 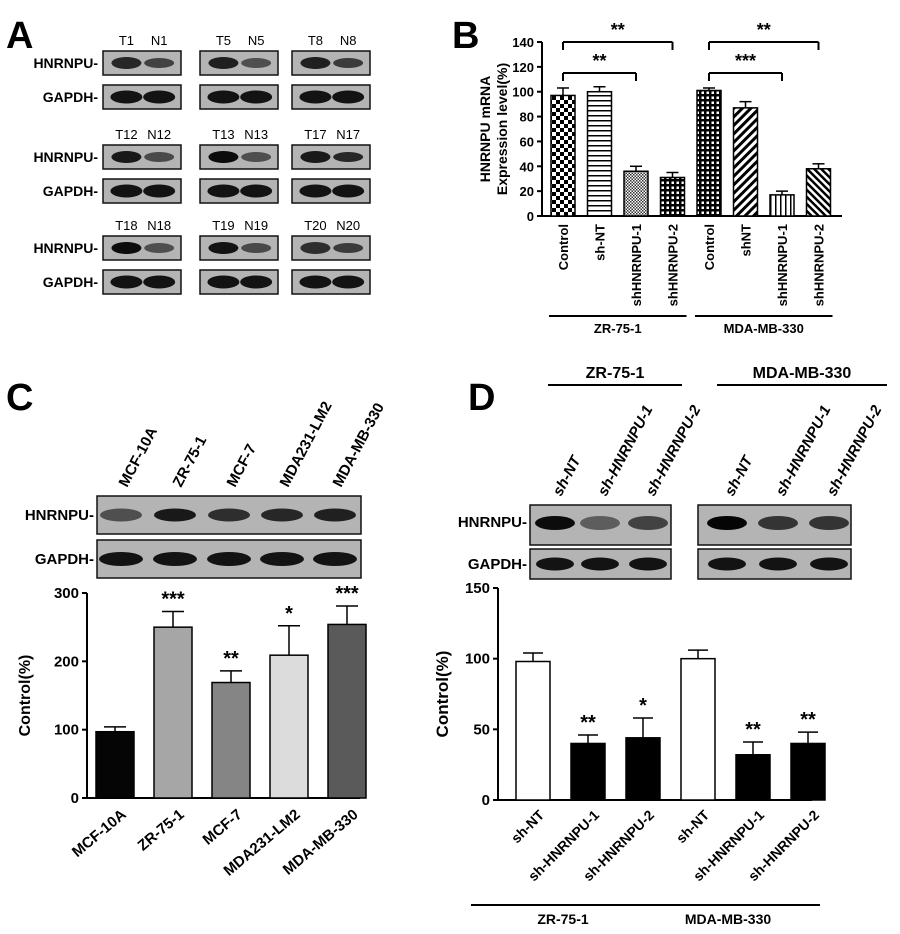 I want to click on significance-label: *, so click(x=643, y=706).